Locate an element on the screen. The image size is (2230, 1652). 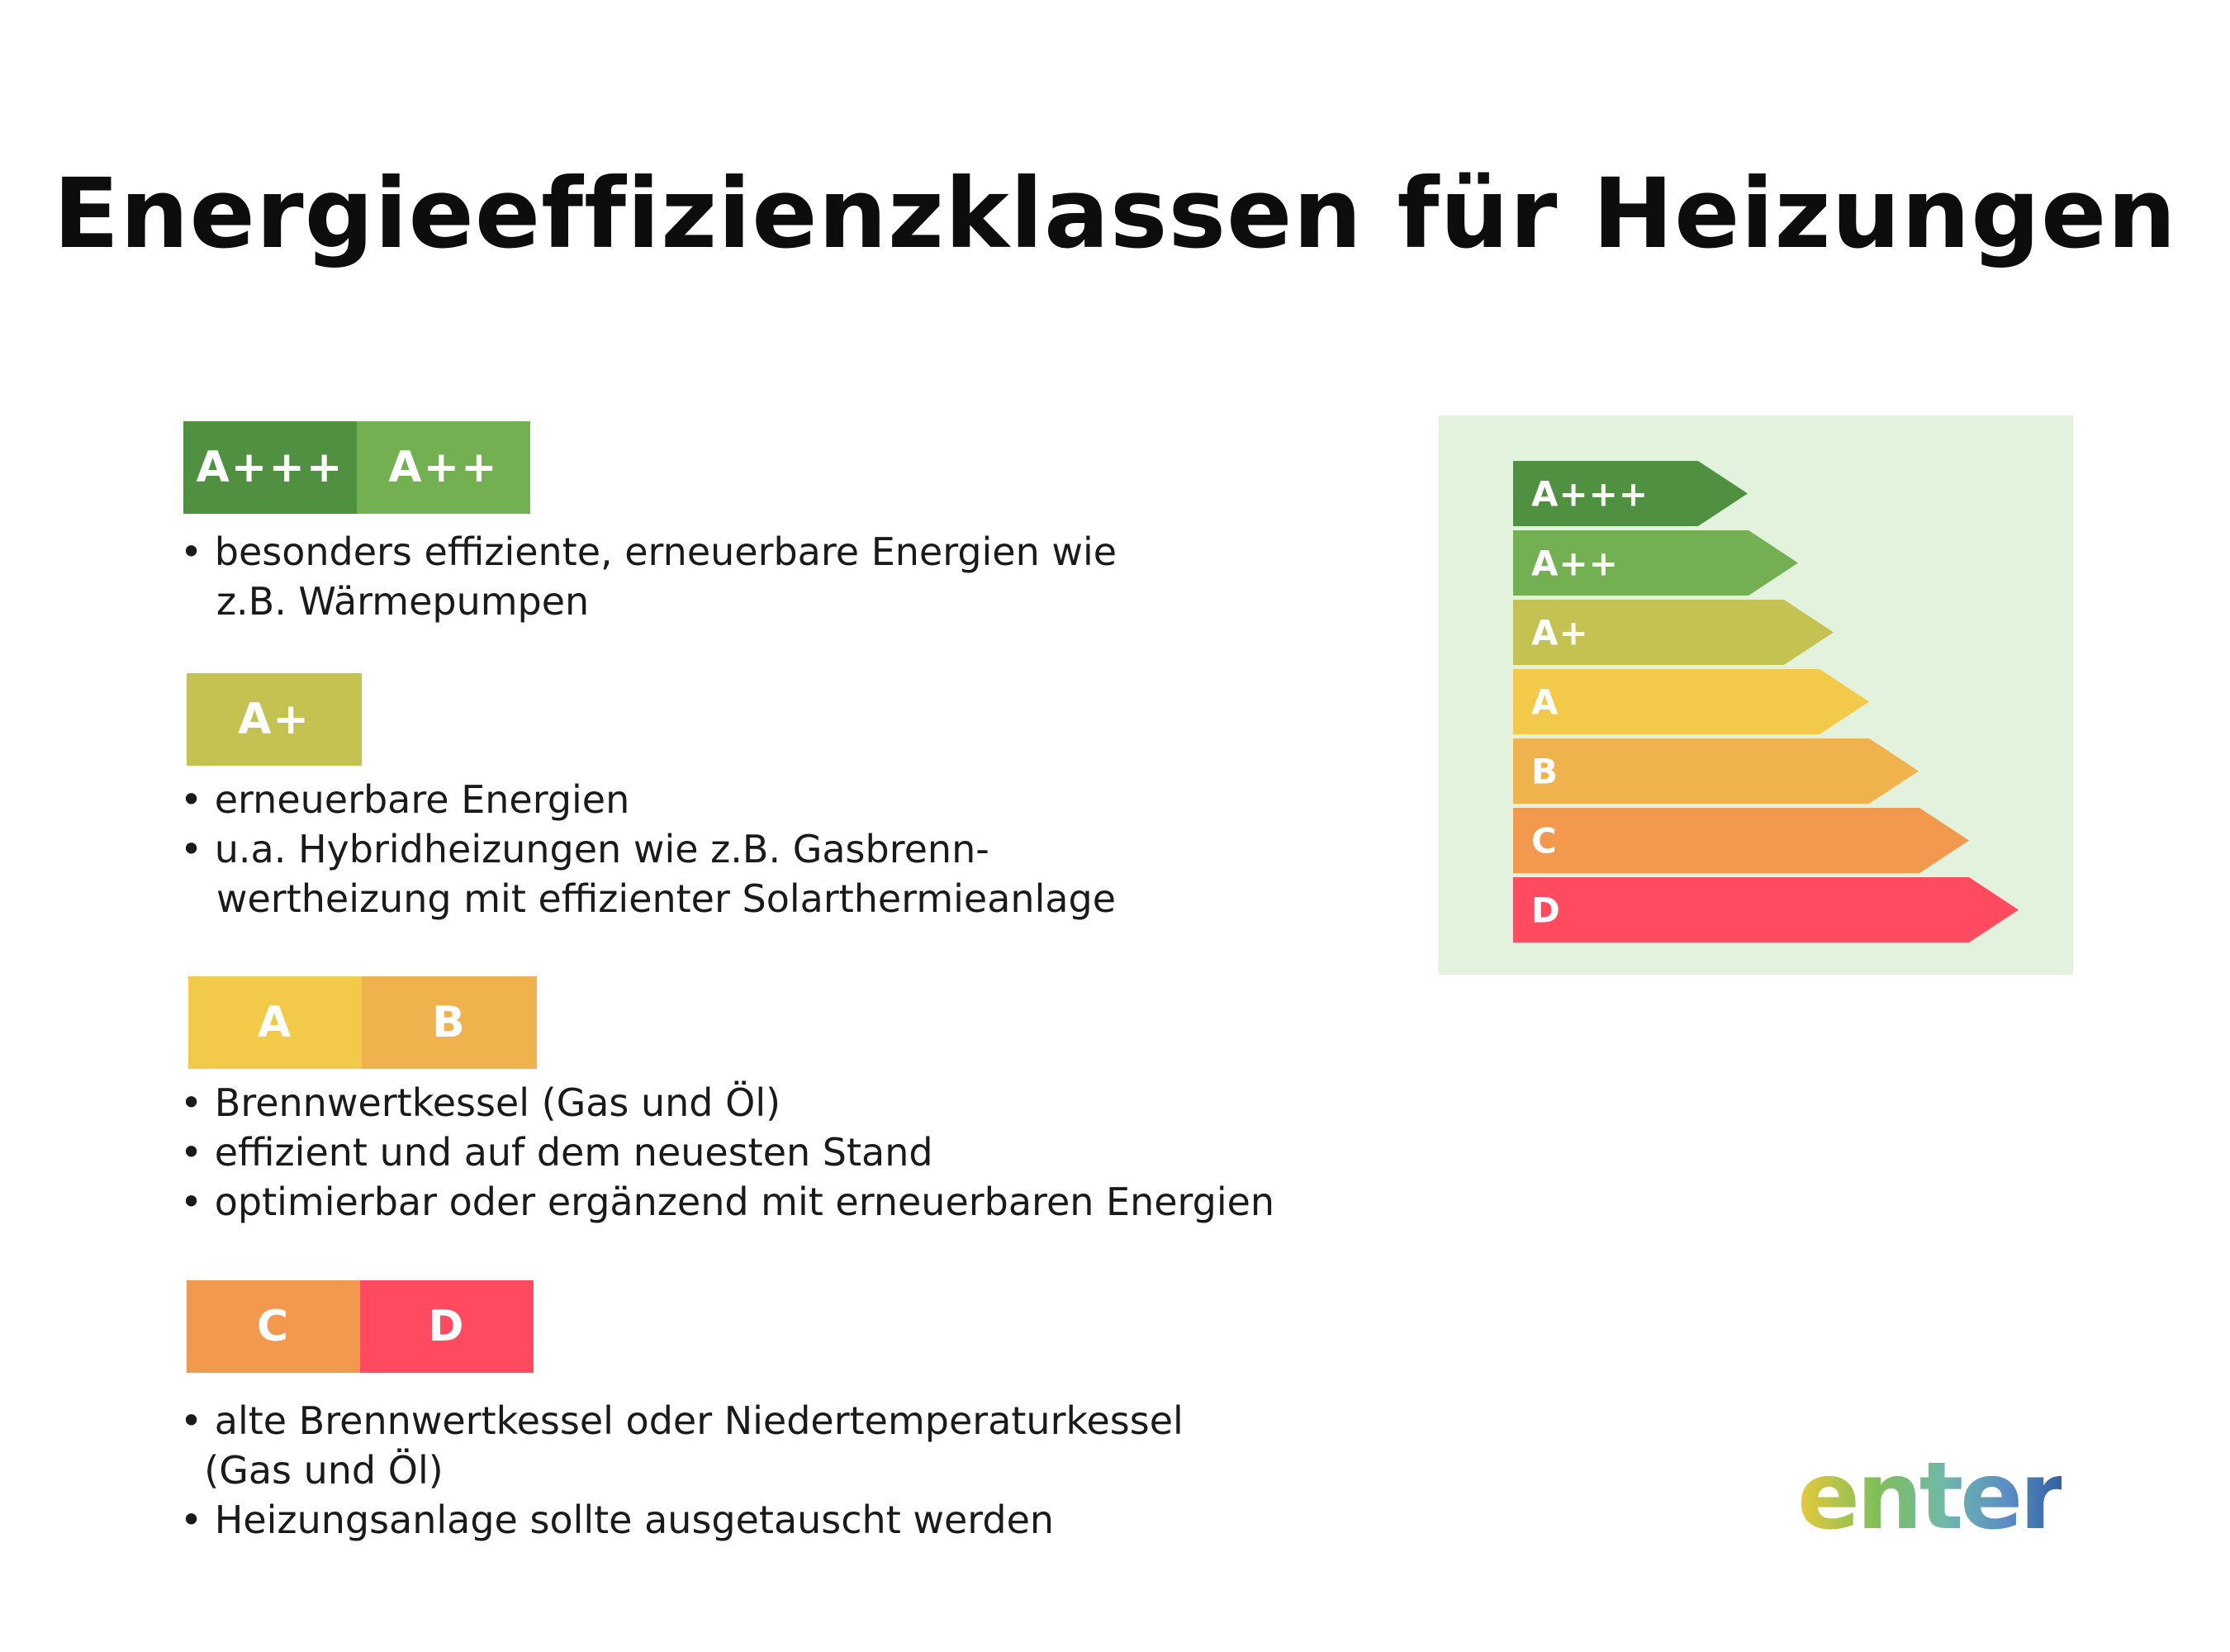
energy-scale-label: A++ is located at coordinates (1575, 564).